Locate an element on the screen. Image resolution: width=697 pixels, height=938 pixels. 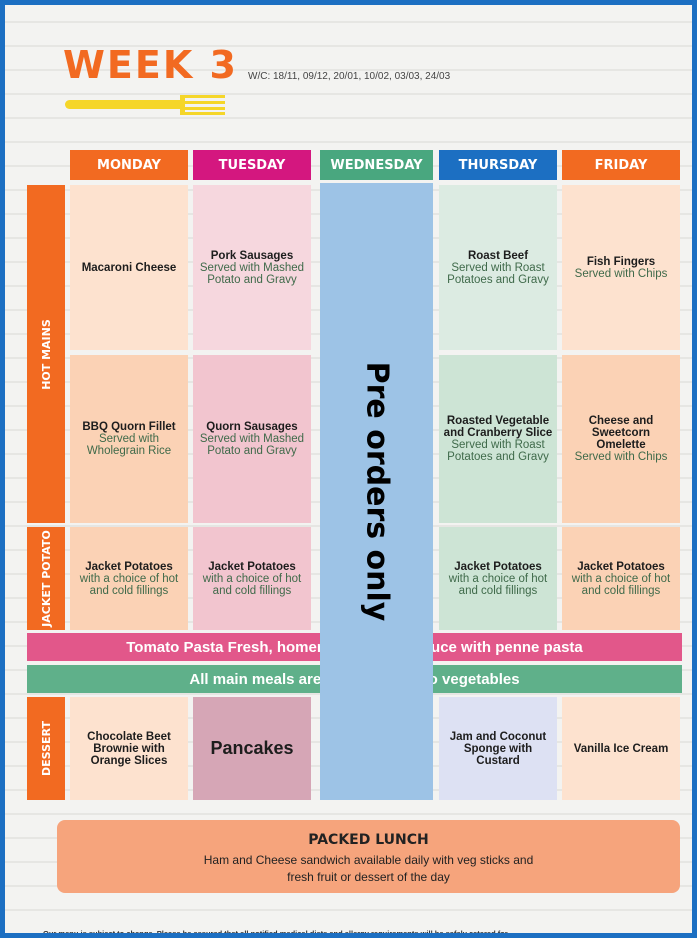
dish-description: Served with Wholegrain Rice is located at coordinates (129, 445).